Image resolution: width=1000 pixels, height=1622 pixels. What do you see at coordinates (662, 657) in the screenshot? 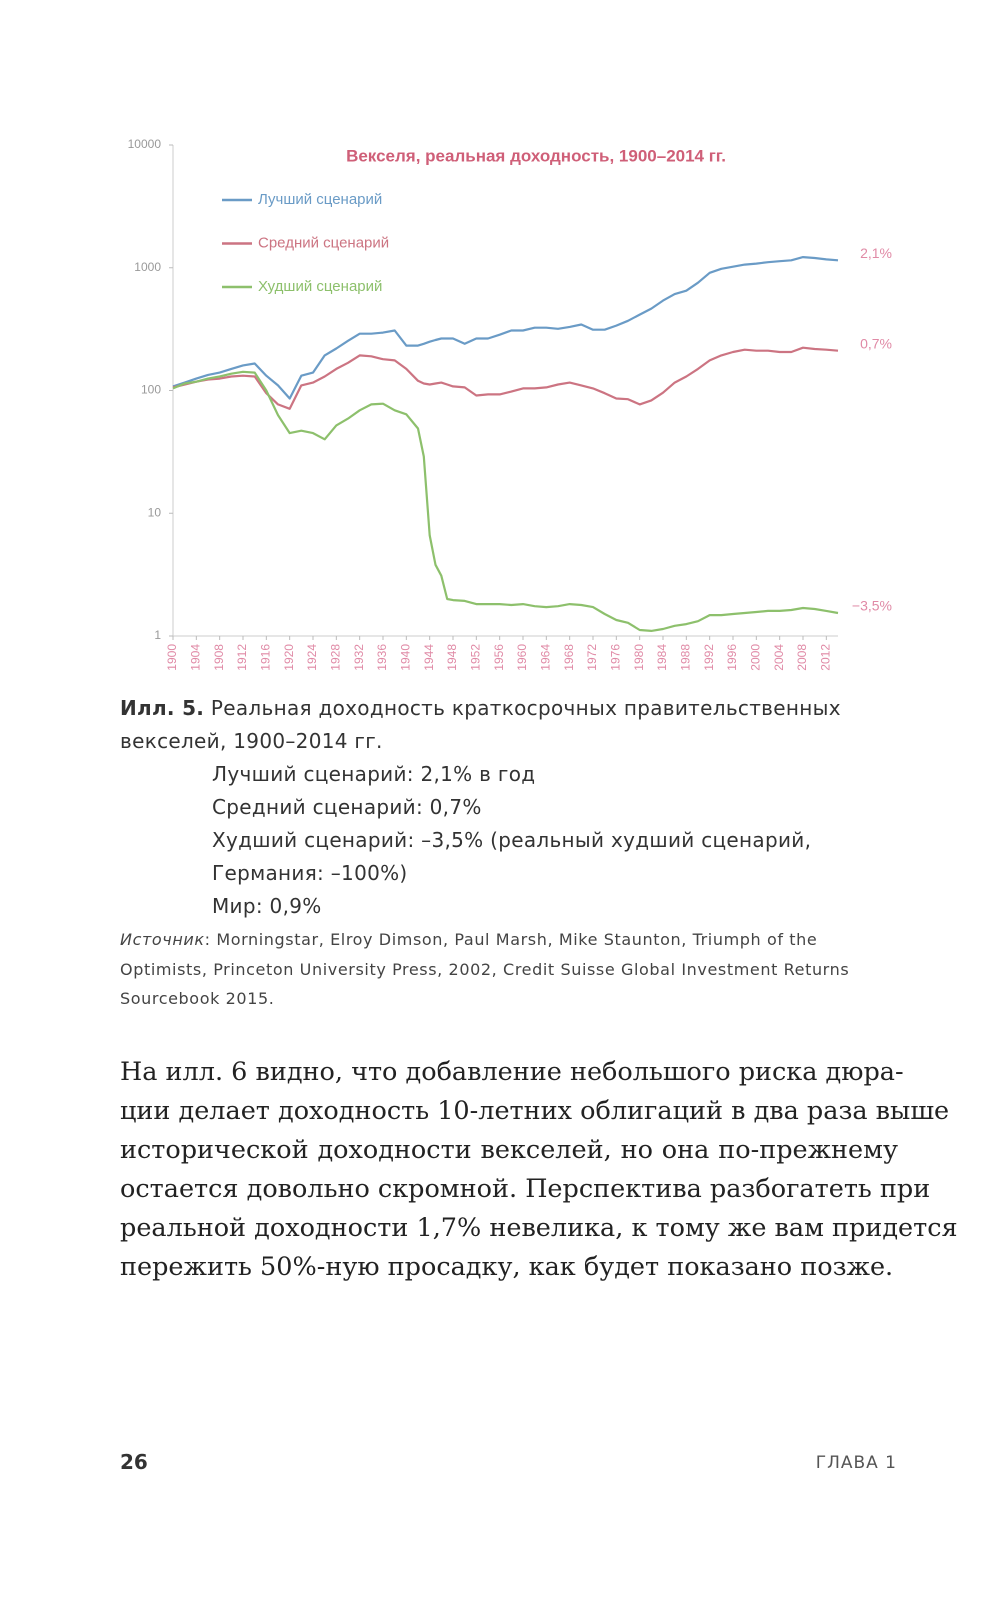
I see `x-tick-label: 1984` at bounding box center [662, 657].